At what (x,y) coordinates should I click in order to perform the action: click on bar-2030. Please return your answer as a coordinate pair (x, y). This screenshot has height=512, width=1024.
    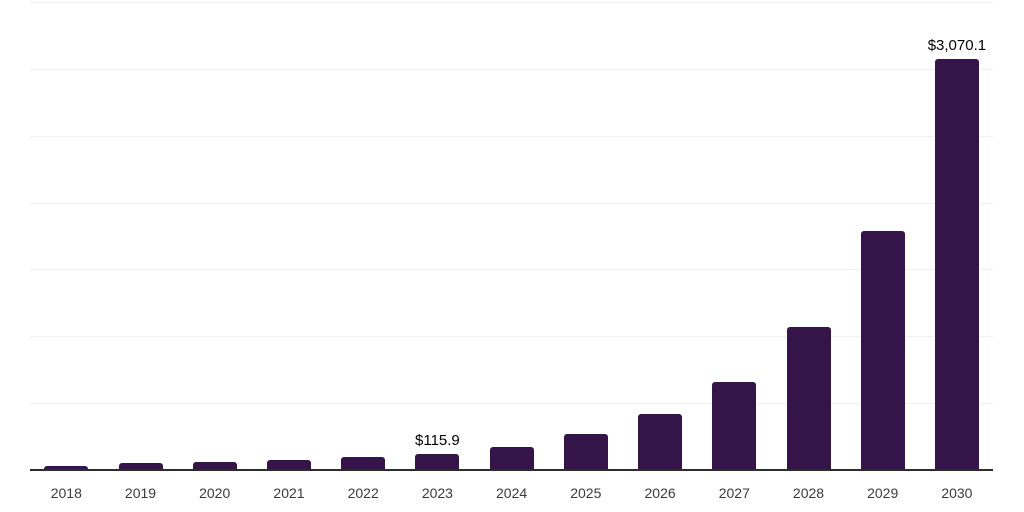
    Looking at the image, I should click on (956, 263).